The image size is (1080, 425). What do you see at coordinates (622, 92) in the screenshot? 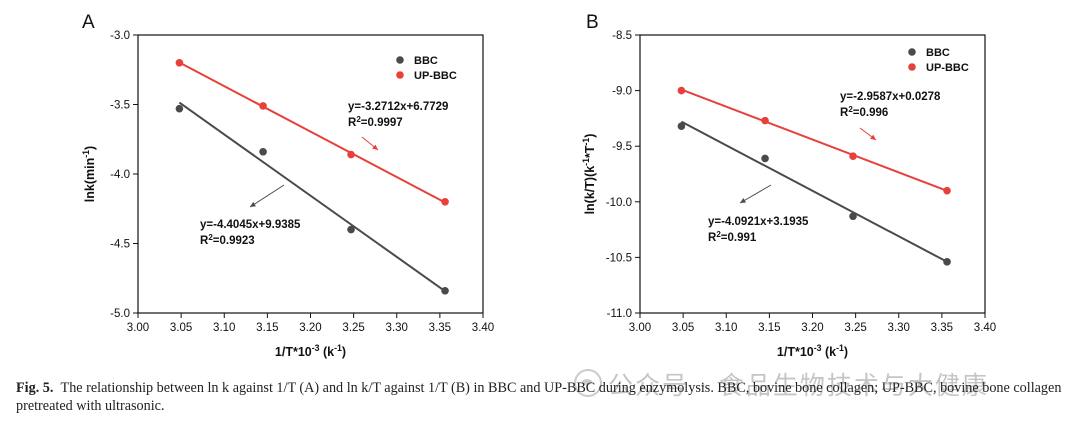
I see `y-tick-label: -9.0` at bounding box center [622, 92].